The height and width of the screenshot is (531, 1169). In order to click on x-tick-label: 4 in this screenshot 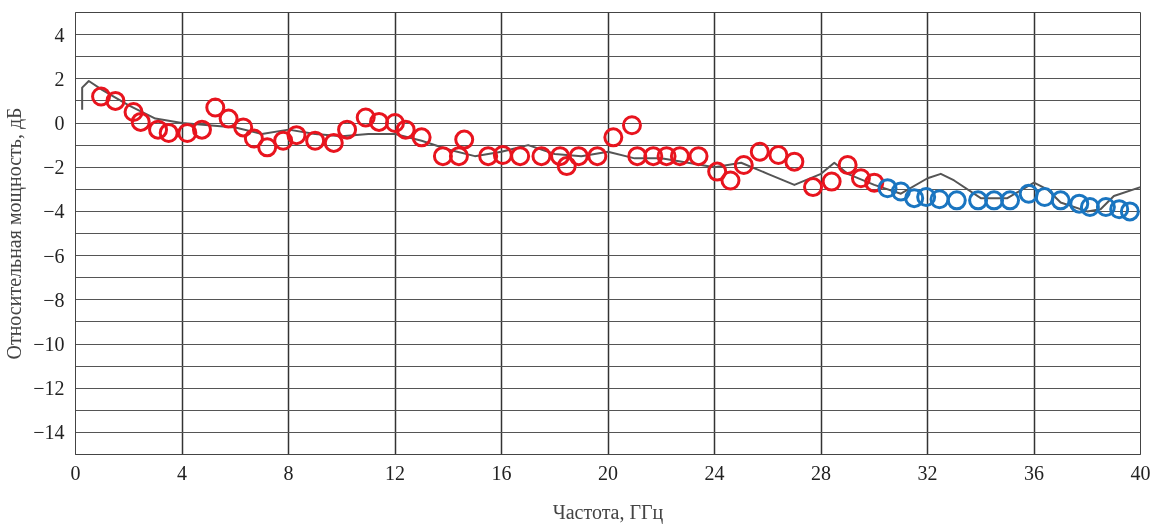, I will do `click(182, 472)`.